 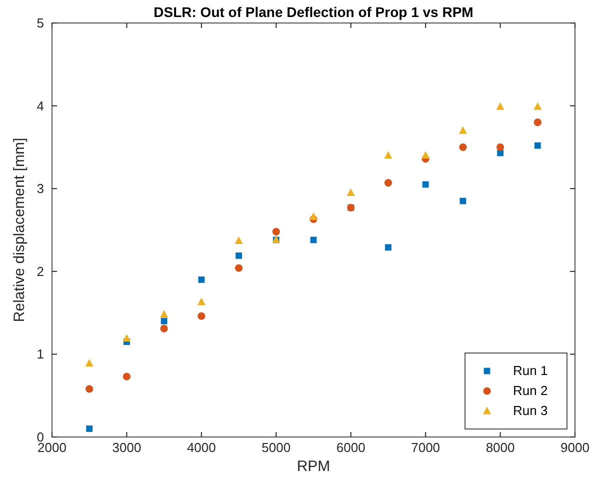 What do you see at coordinates (40, 271) in the screenshot?
I see `y-tick-label: 2` at bounding box center [40, 271].